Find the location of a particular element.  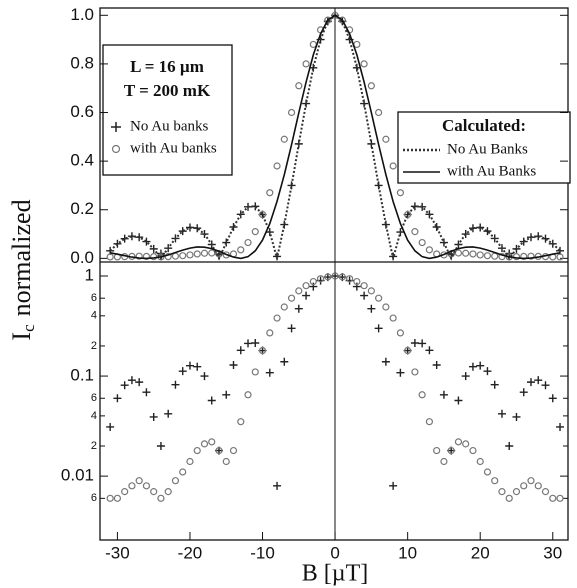

x-tick-label: -20 is located at coordinates (190, 552).